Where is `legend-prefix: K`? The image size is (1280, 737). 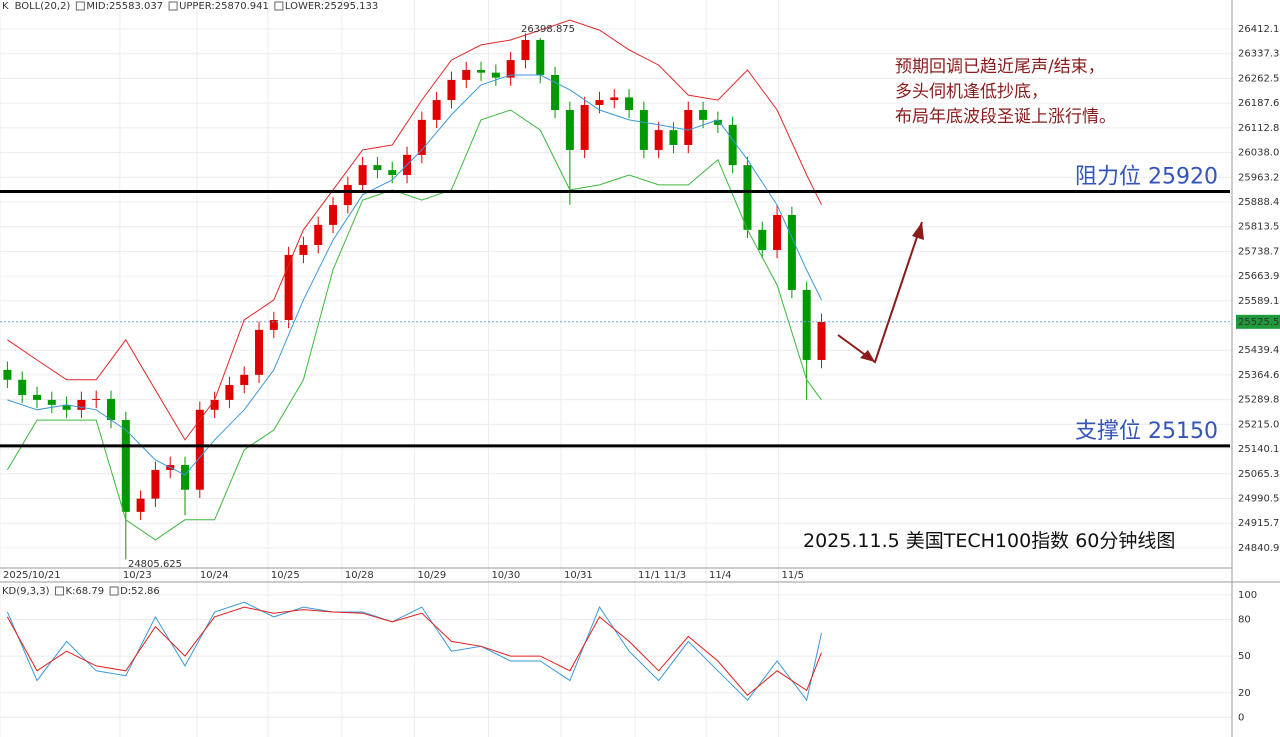 legend-prefix: K is located at coordinates (5, 6).